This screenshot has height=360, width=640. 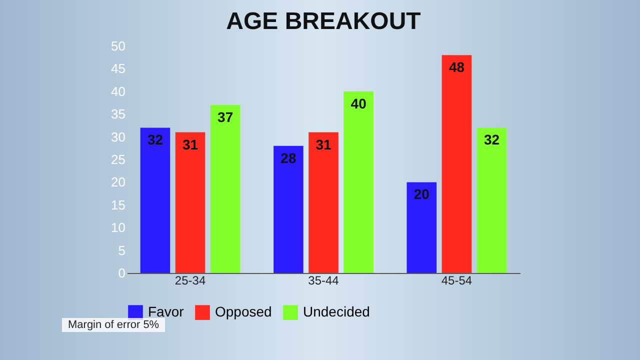 I want to click on data-label: 37, so click(x=226, y=117).